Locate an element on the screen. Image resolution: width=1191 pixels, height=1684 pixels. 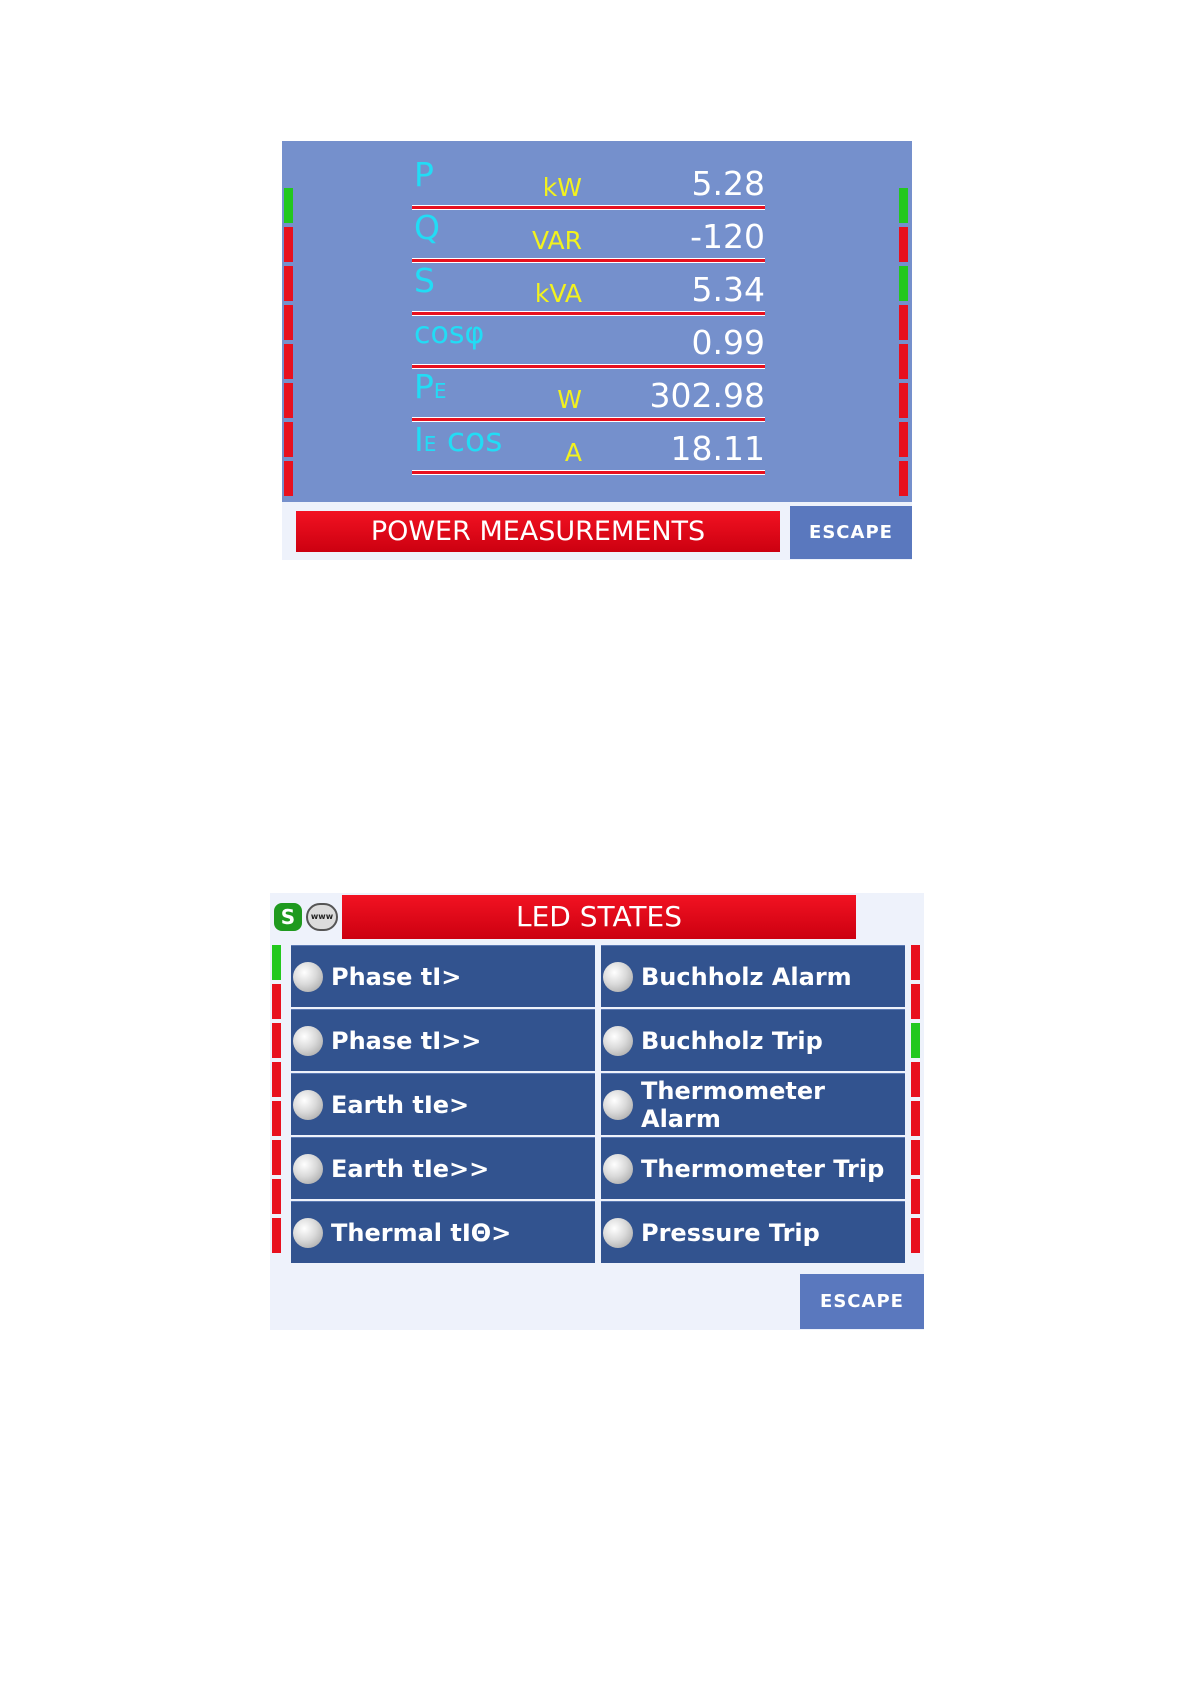
led-state-item: Phase tI> is located at coordinates (443, 976).